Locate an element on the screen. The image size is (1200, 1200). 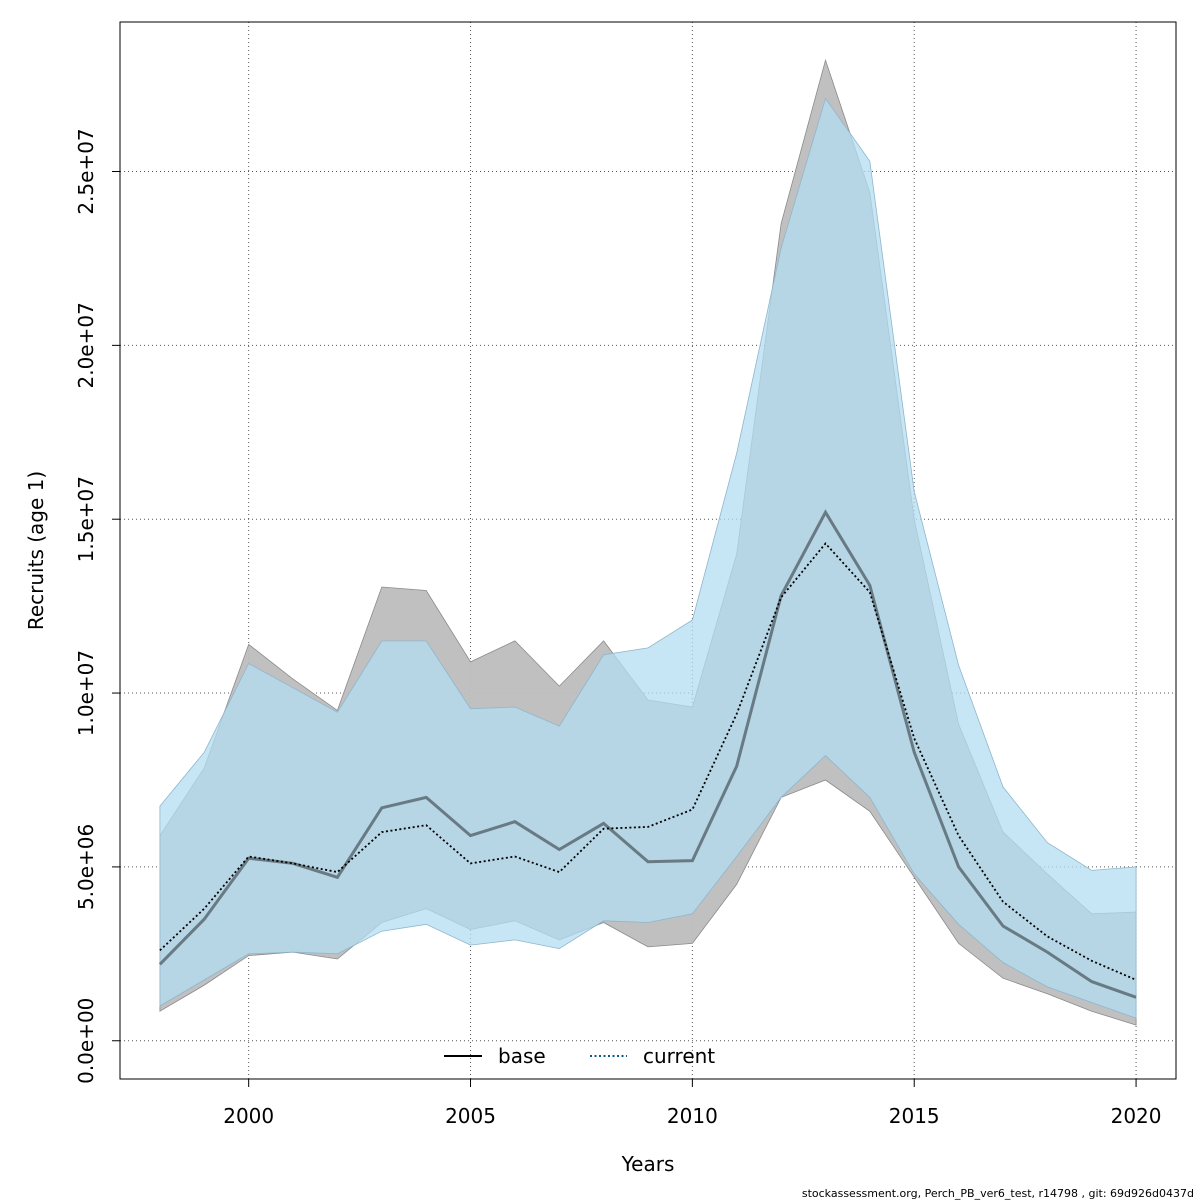
x-tick-label-0: 2000 is located at coordinates (248, 1116).